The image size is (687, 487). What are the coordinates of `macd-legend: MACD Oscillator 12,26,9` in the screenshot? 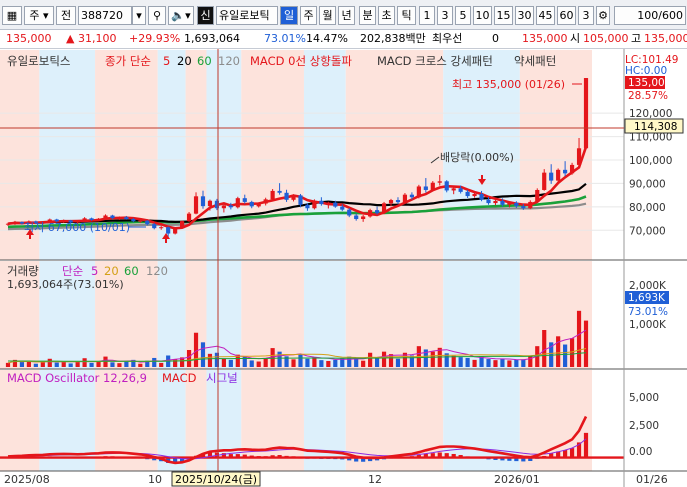 It's located at (77, 378).